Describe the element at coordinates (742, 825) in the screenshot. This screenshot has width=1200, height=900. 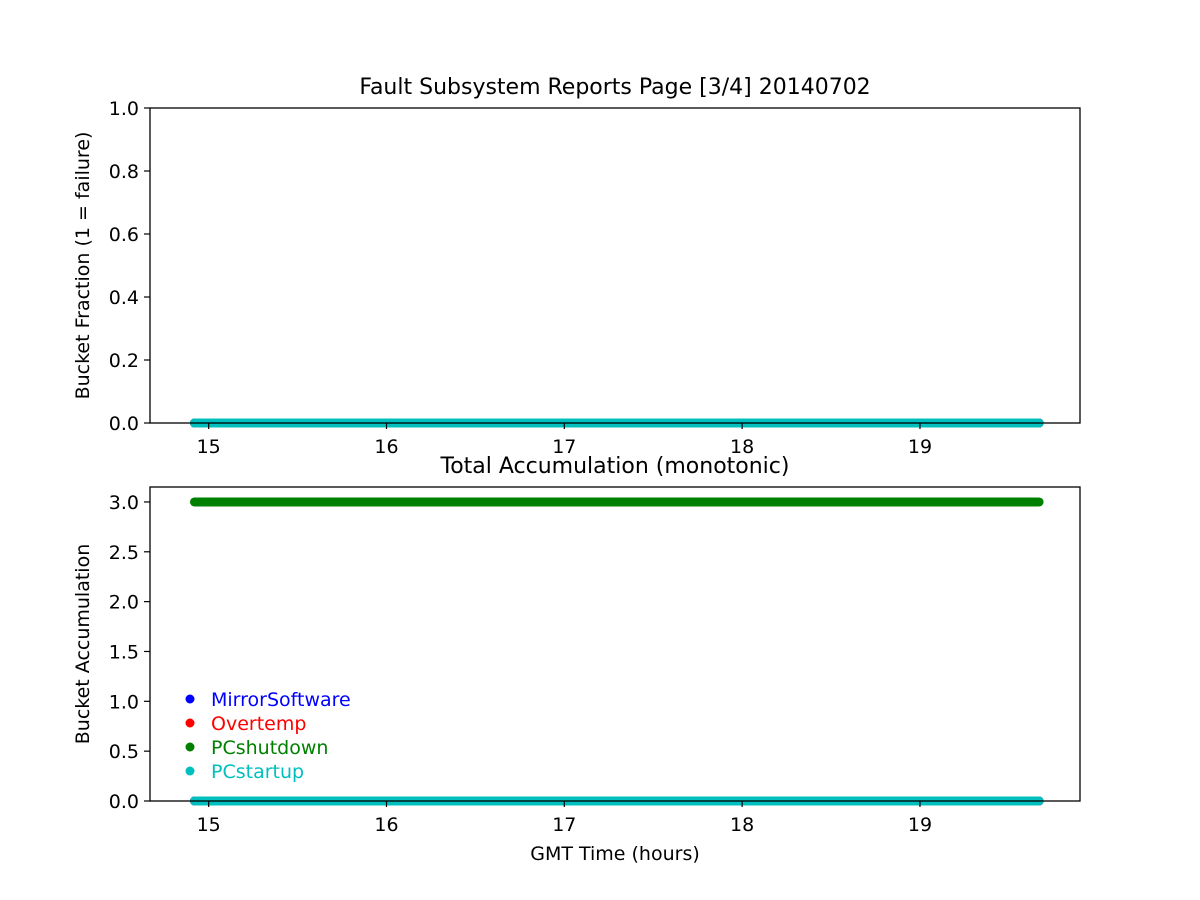
I see `bottom-chart-x-tick-label: 18` at that location.